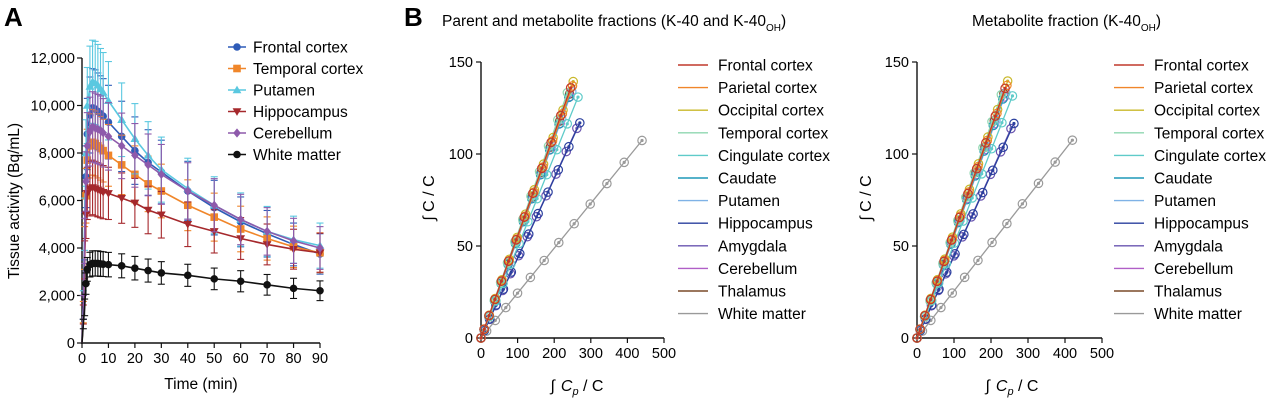 This screenshot has width=1280, height=401. I want to click on legend-item-cingulate-cortex: Cingulate cortex, so click(1190, 156).